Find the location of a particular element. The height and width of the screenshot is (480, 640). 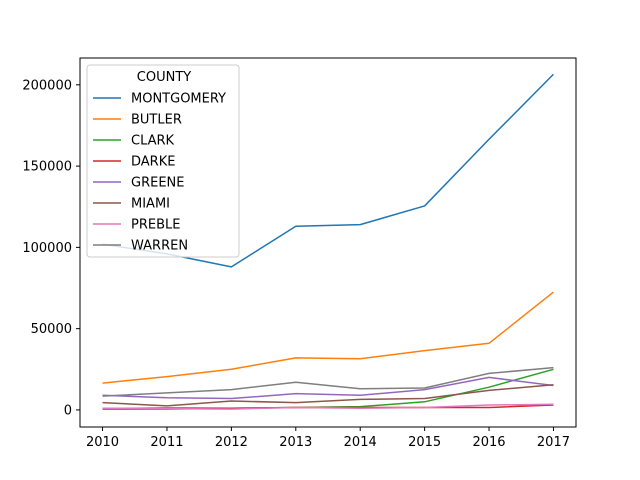

y-axis: 0 50000 100000 150000 200000 is located at coordinates (51, 248).